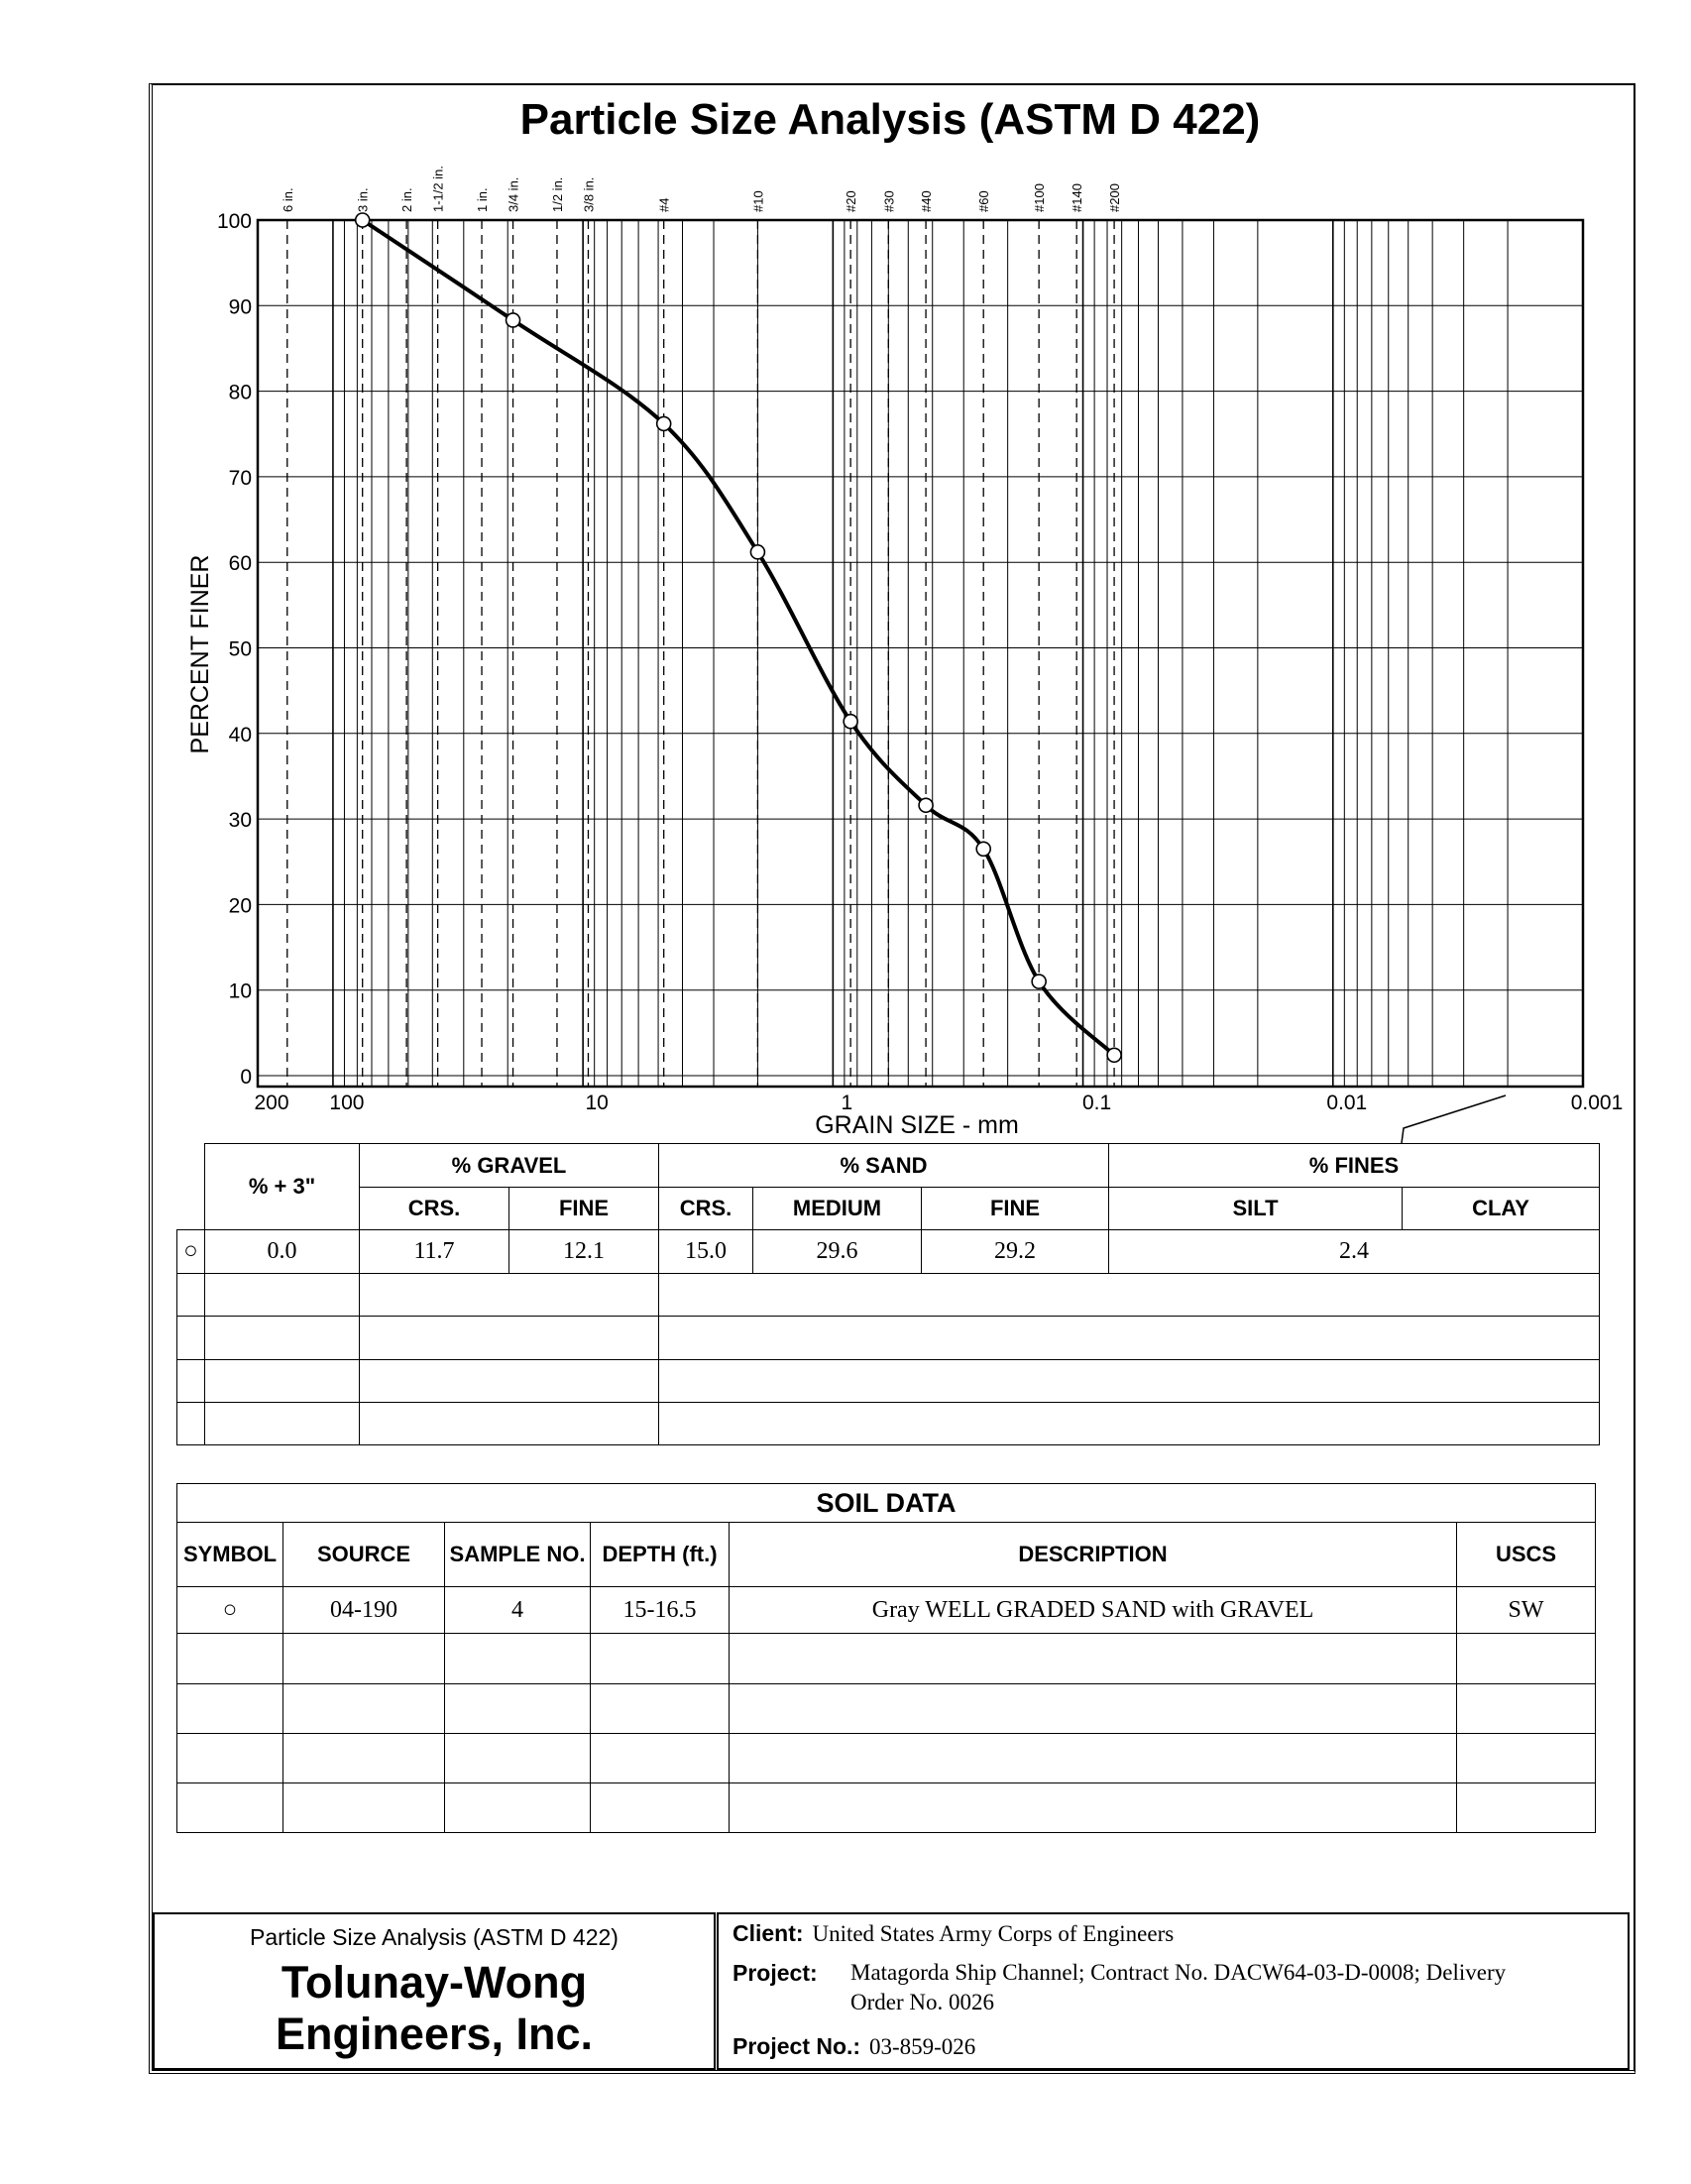 The width and height of the screenshot is (1691, 2184). Describe the element at coordinates (509, 1165) in the screenshot. I see `gravel-header: % GRAVEL` at that location.